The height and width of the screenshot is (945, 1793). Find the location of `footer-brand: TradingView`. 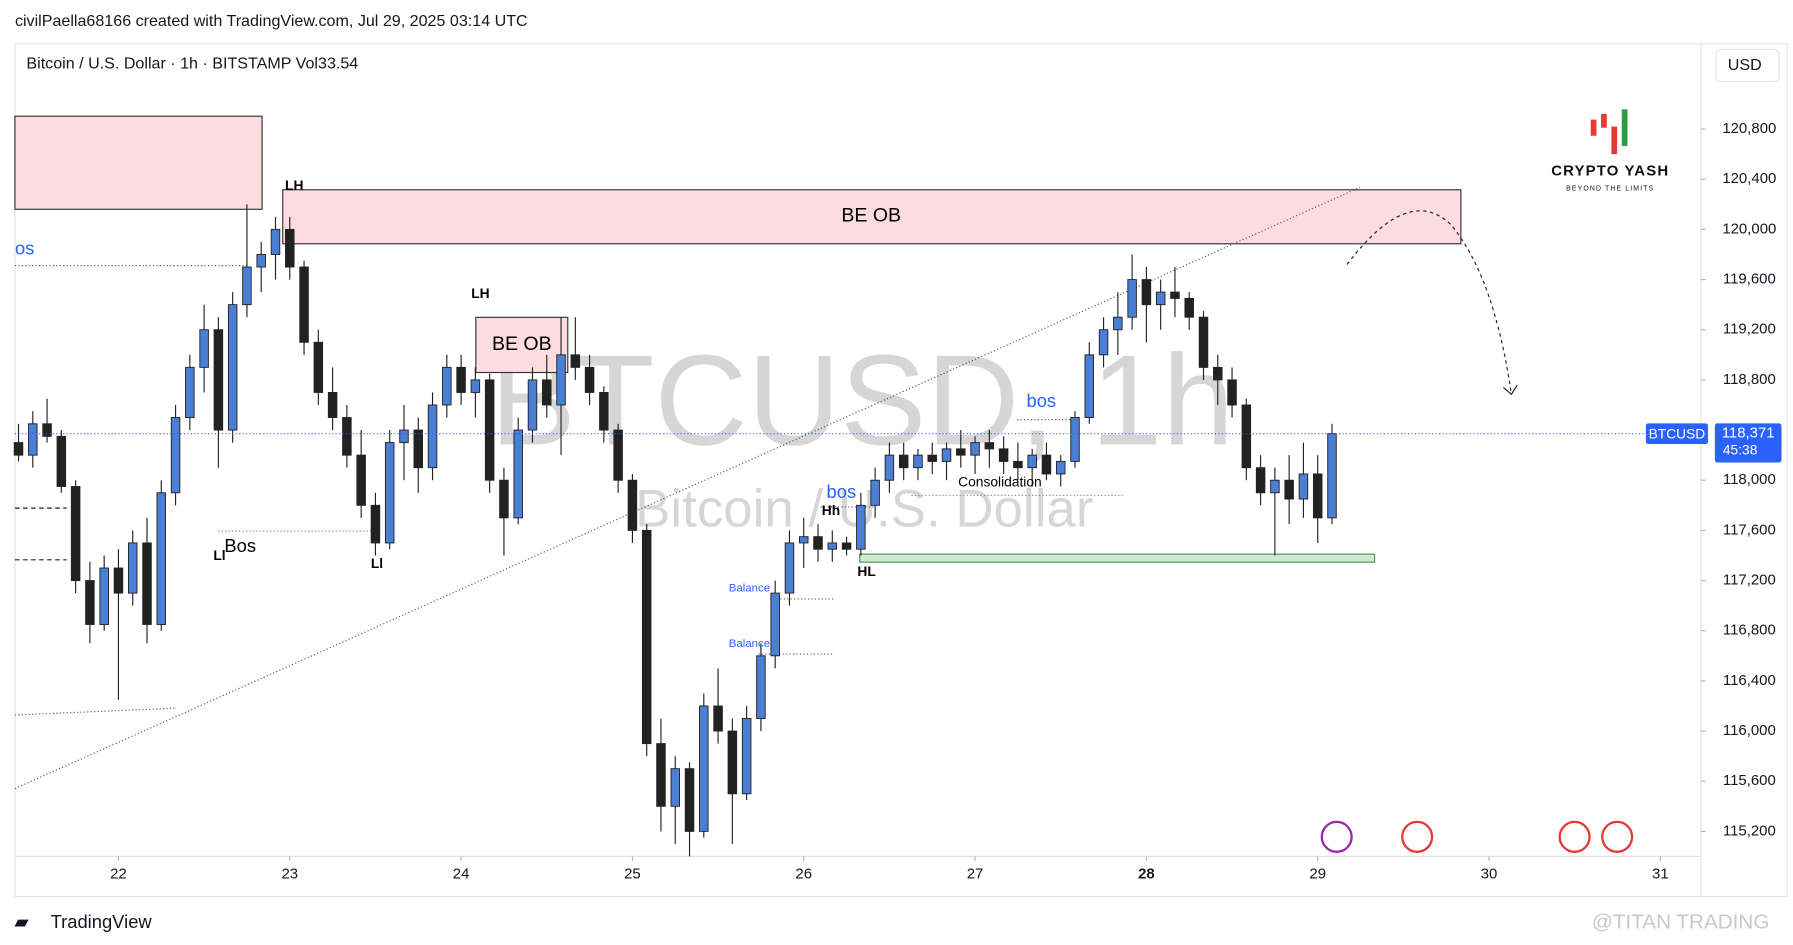

footer-brand: TradingView is located at coordinates (102, 921).